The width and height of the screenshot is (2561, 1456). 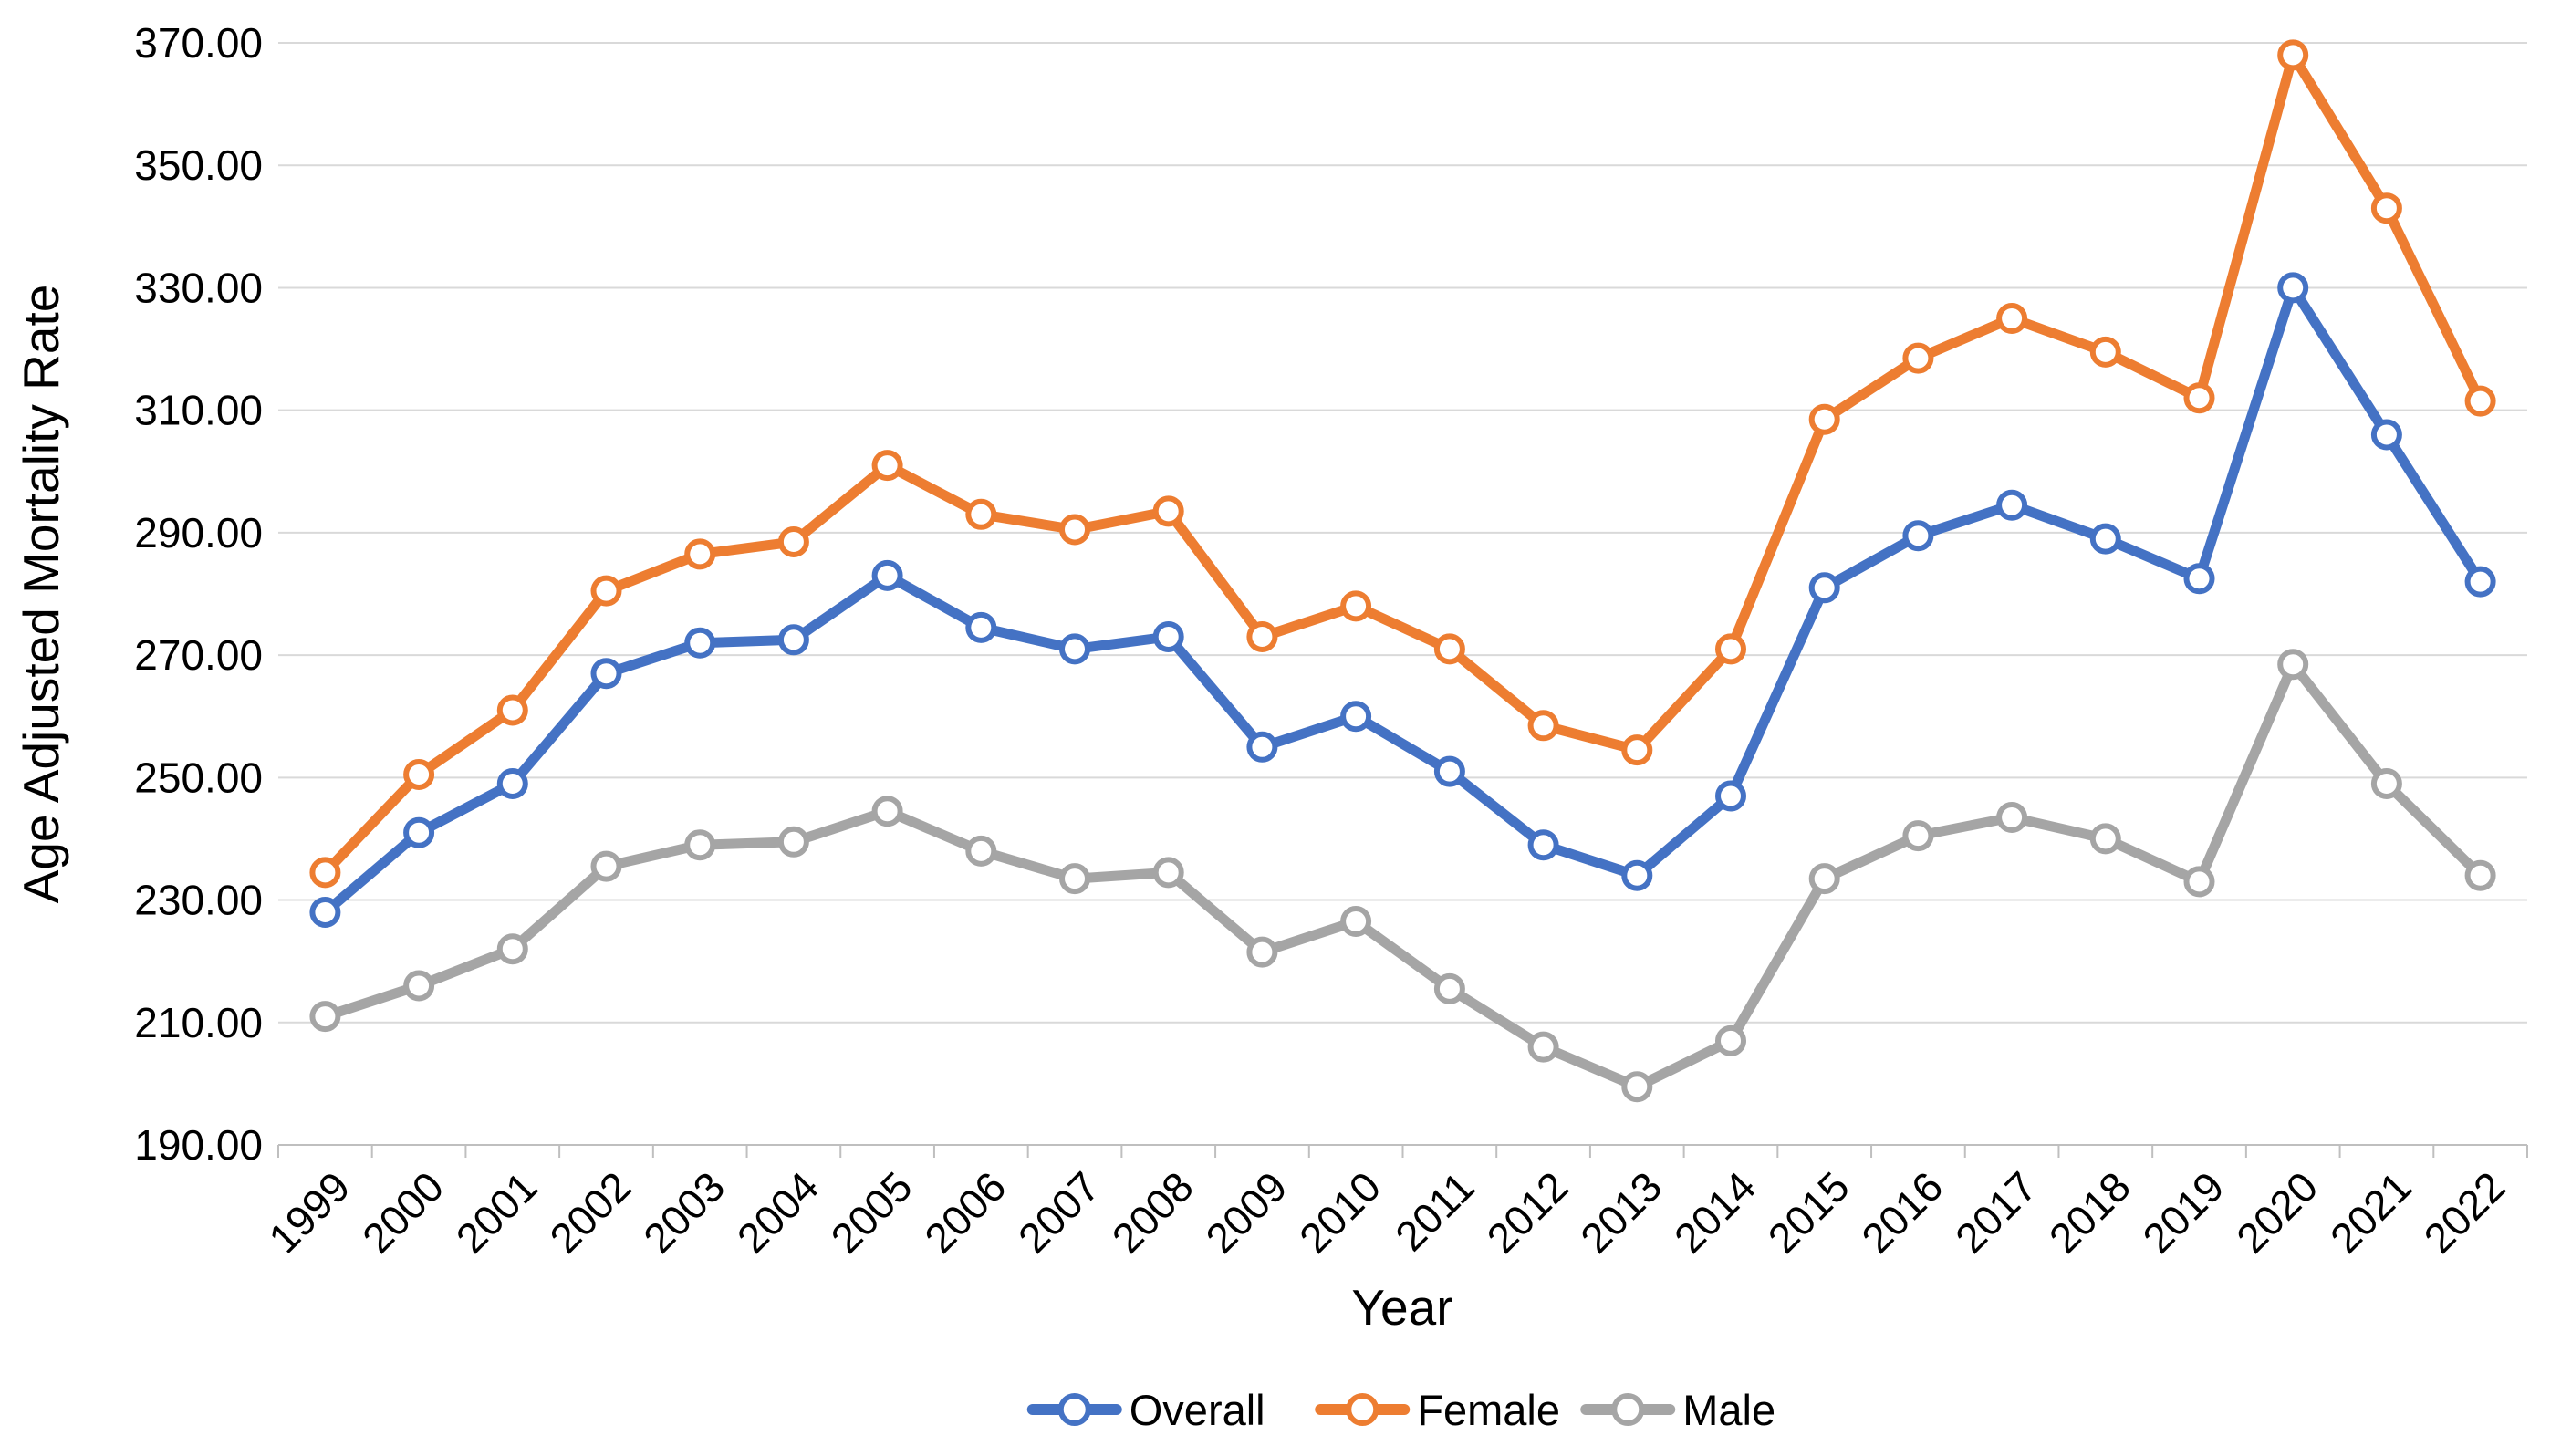 I want to click on y-tick-label: 270.00, so click(x=198, y=655).